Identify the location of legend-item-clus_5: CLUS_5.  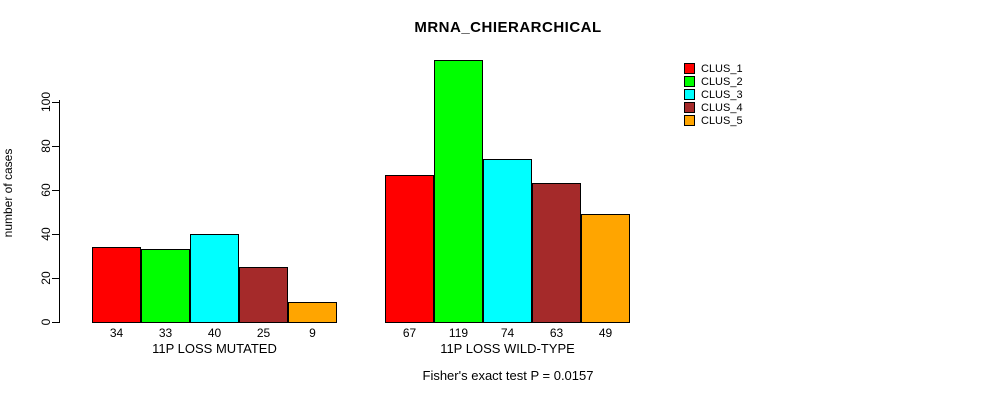
(713, 120).